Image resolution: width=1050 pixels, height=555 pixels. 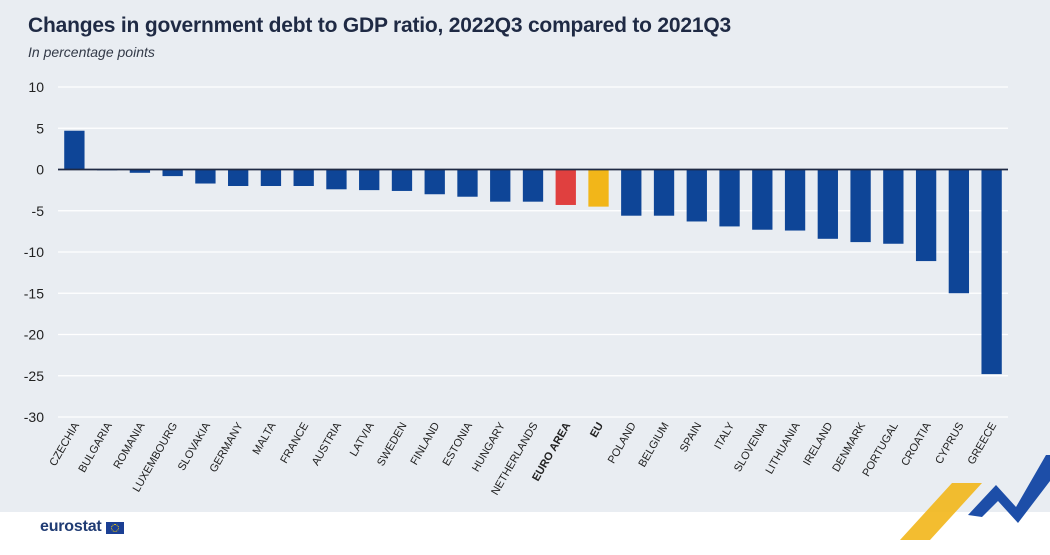 What do you see at coordinates (369, 180) in the screenshot?
I see `bar-latvia` at bounding box center [369, 180].